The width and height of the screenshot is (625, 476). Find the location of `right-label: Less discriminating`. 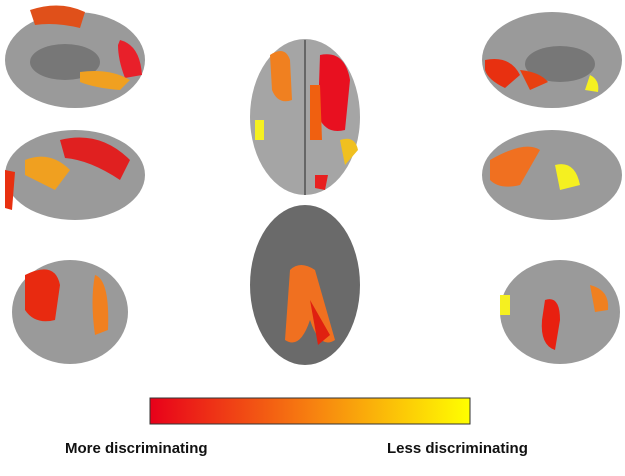

right-label: Less discriminating is located at coordinates (457, 448).